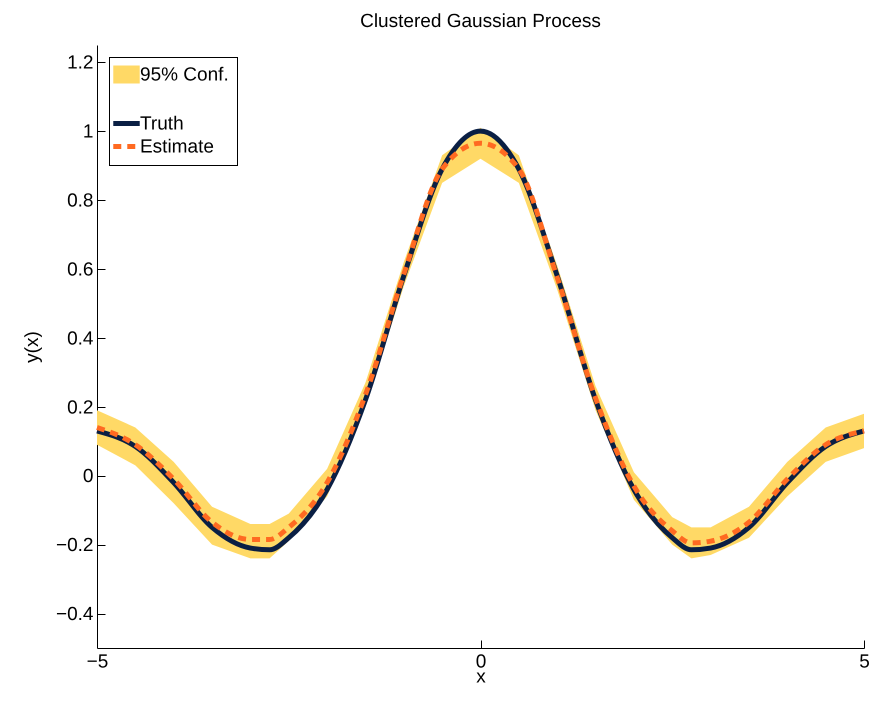  I want to click on y-tick-label: 0.8, so click(80, 201).